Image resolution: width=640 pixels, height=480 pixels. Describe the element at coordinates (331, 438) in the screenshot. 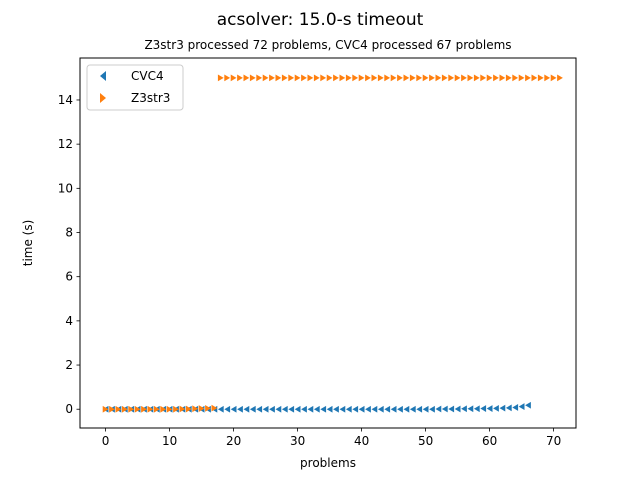

I see `x-axis-ticks: 0 10 20 30 40 50 60 70` at that location.